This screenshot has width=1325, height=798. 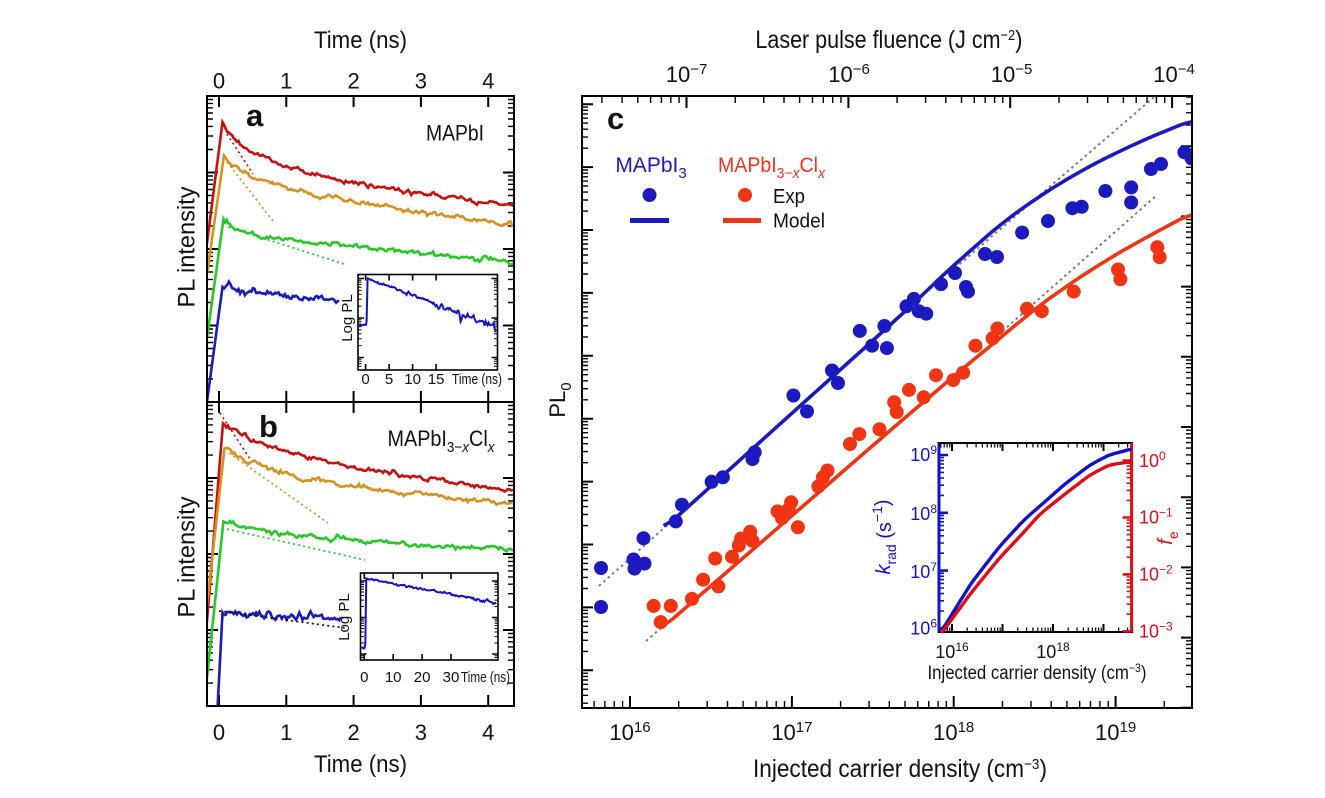 What do you see at coordinates (799, 222) in the screenshot?
I see `svg-text: Model` at bounding box center [799, 222].